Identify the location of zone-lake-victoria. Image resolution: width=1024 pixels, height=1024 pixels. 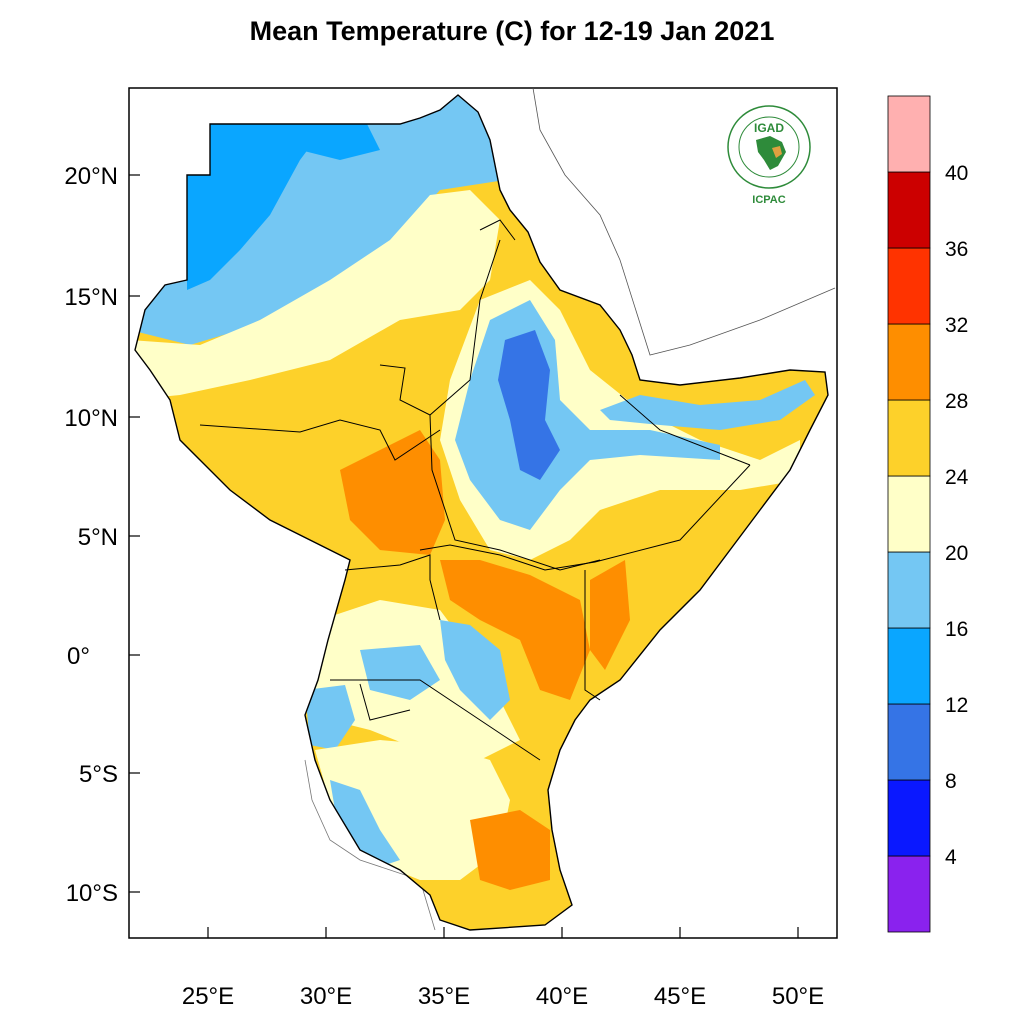
(400, 672).